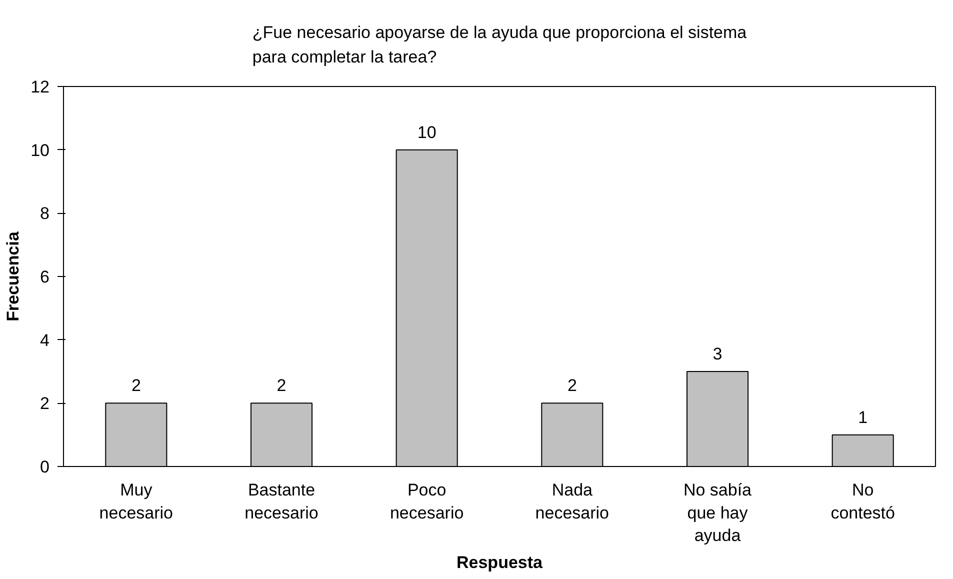 This screenshot has width=953, height=579. Describe the element at coordinates (572, 501) in the screenshot. I see `x-tick-label: Nada necesario` at that location.